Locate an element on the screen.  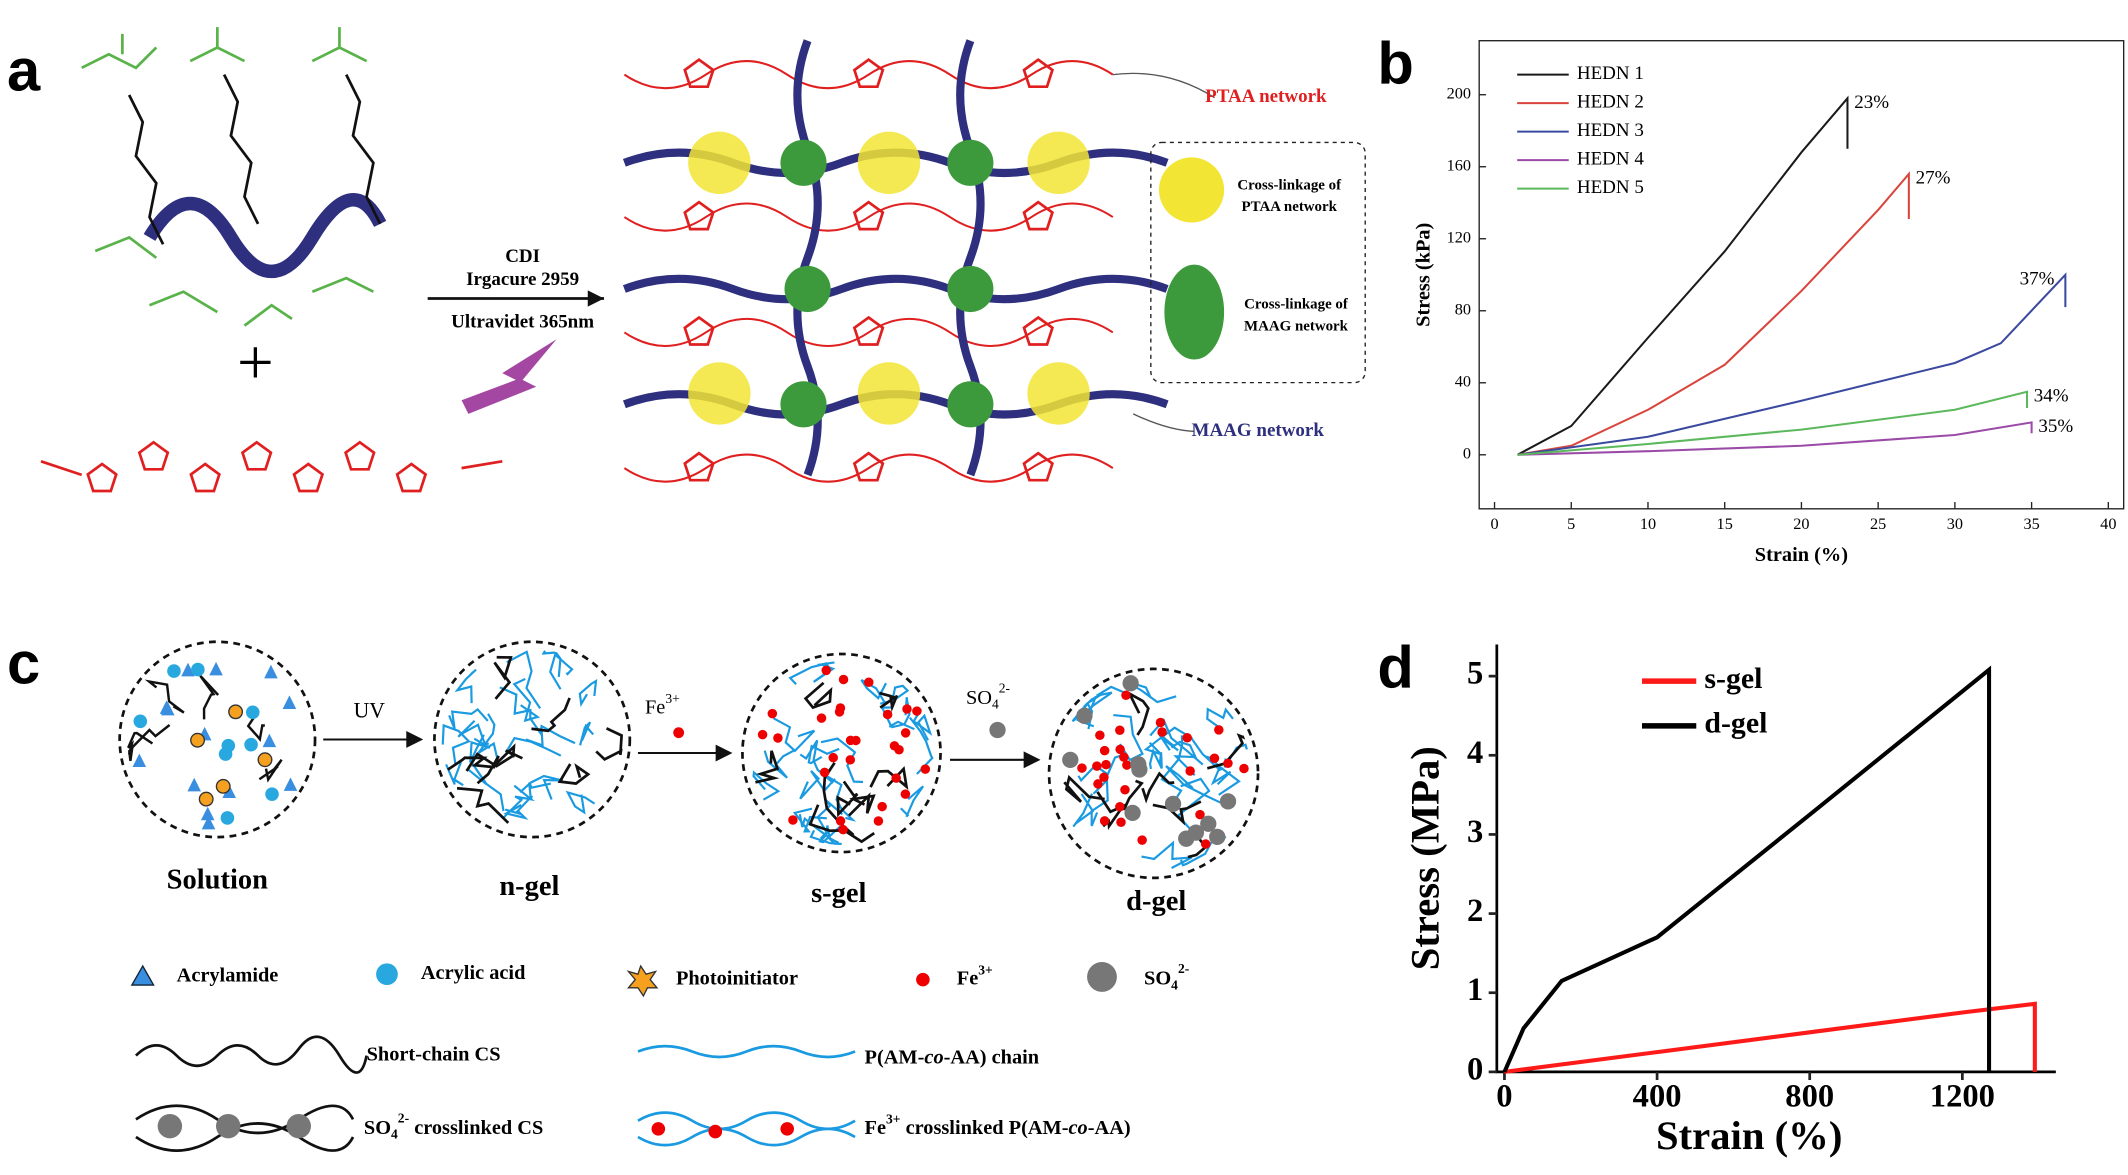
y-tick-label: 160 is located at coordinates (1459, 164).